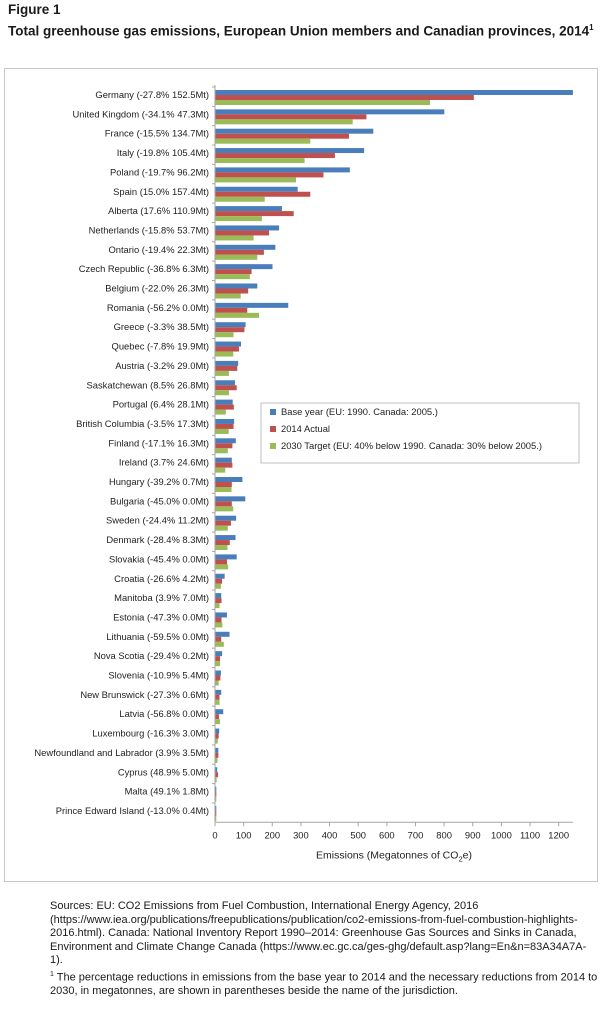  Describe the element at coordinates (144, 268) in the screenshot. I see `category-label: Czech Republic (-36.8% 6.3Mt)` at that location.